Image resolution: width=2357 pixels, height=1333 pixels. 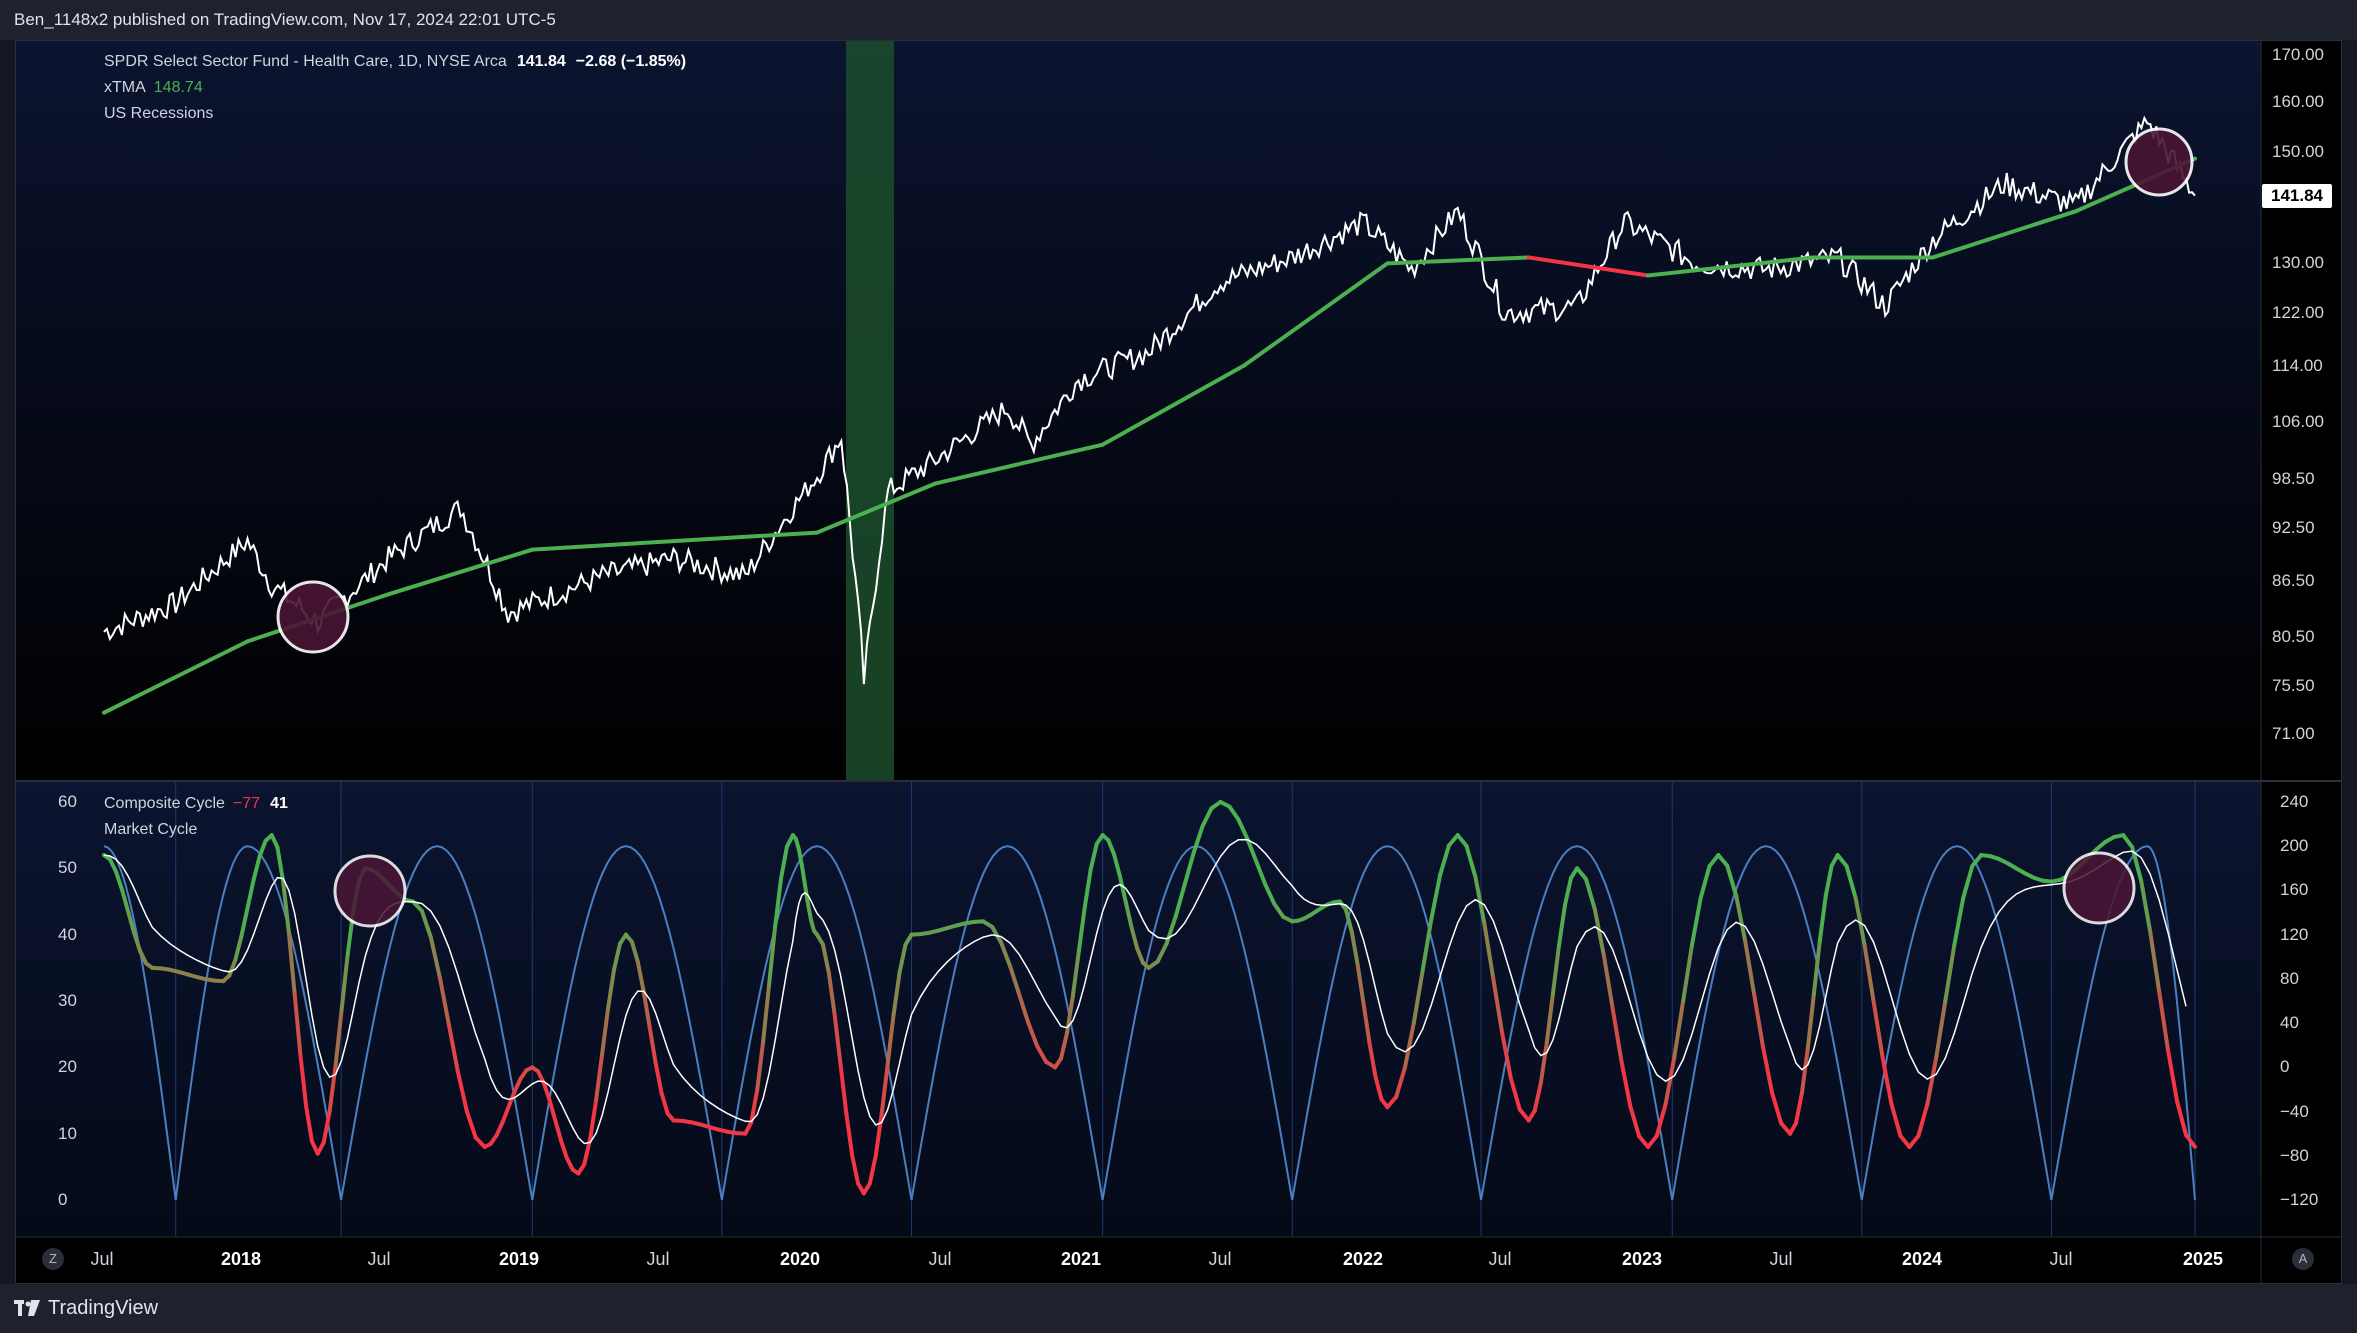 What do you see at coordinates (53, 1259) in the screenshot?
I see `zoom-button: Z` at bounding box center [53, 1259].